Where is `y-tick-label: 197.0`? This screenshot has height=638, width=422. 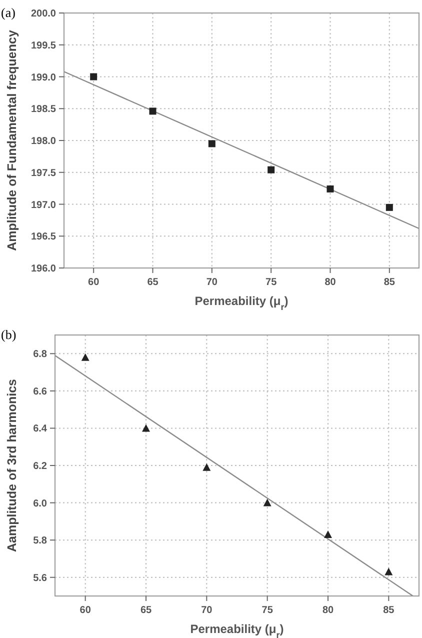
y-tick-label: 197.0 is located at coordinates (43, 205).